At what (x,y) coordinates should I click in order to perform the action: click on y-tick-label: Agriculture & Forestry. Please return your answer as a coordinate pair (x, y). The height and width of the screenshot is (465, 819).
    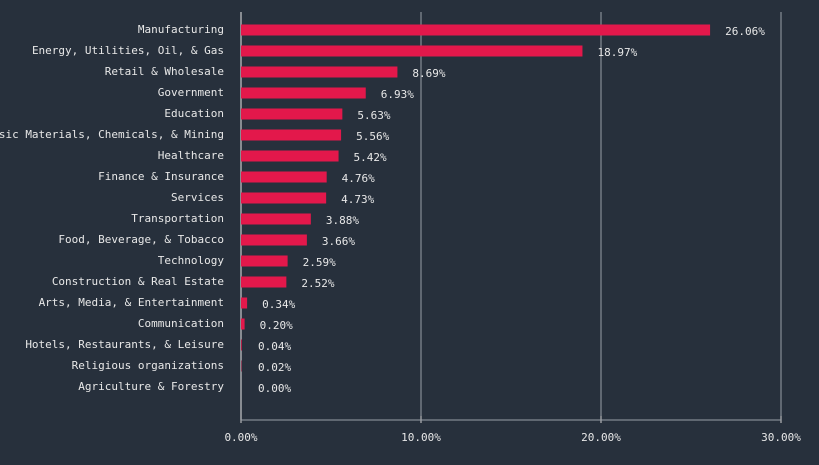
    Looking at the image, I should click on (151, 386).